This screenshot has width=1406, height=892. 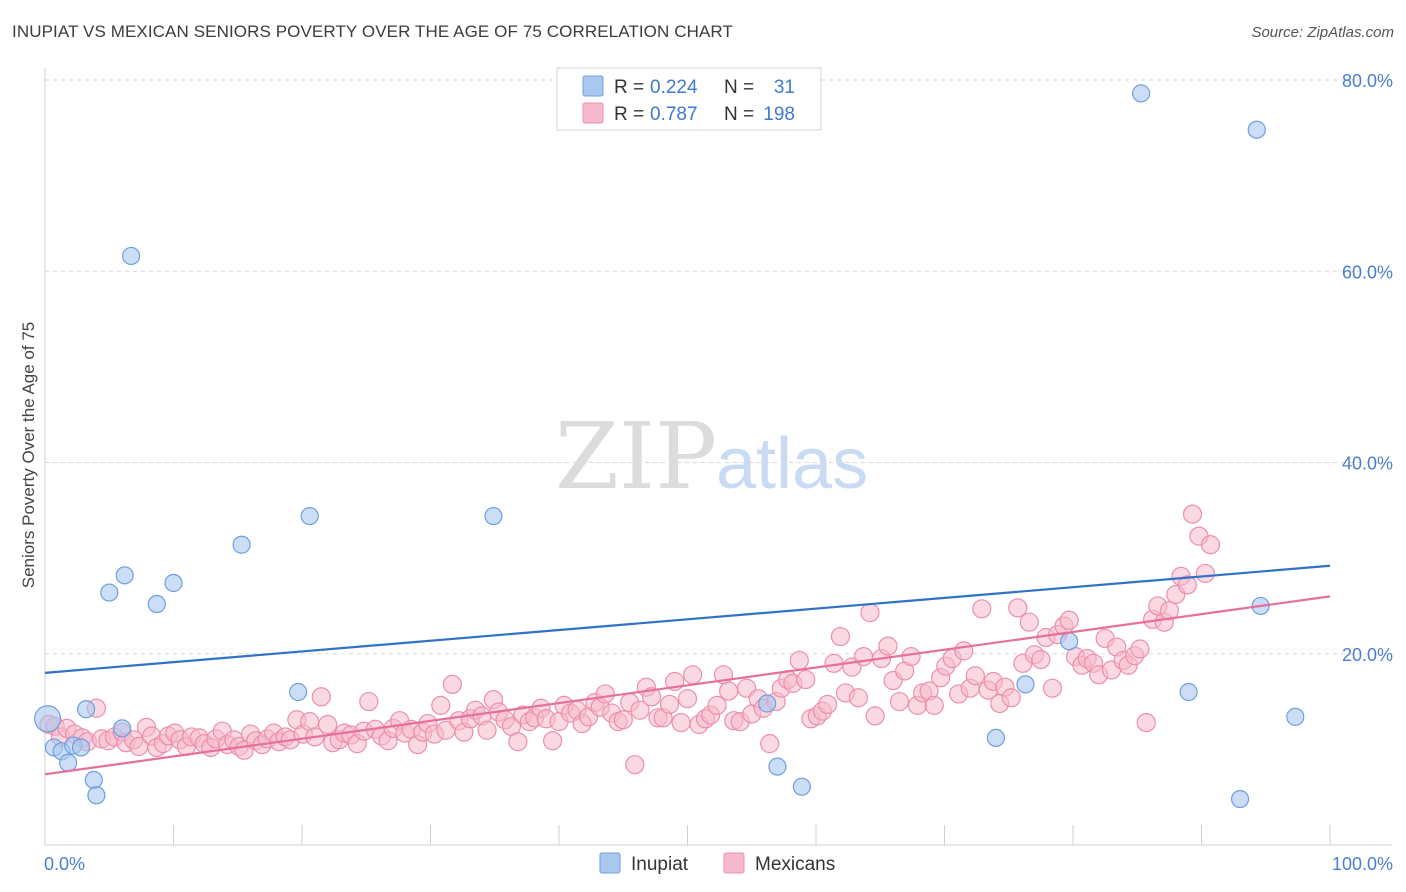 I want to click on watermark: ZIP atlas, so click(x=711, y=456).